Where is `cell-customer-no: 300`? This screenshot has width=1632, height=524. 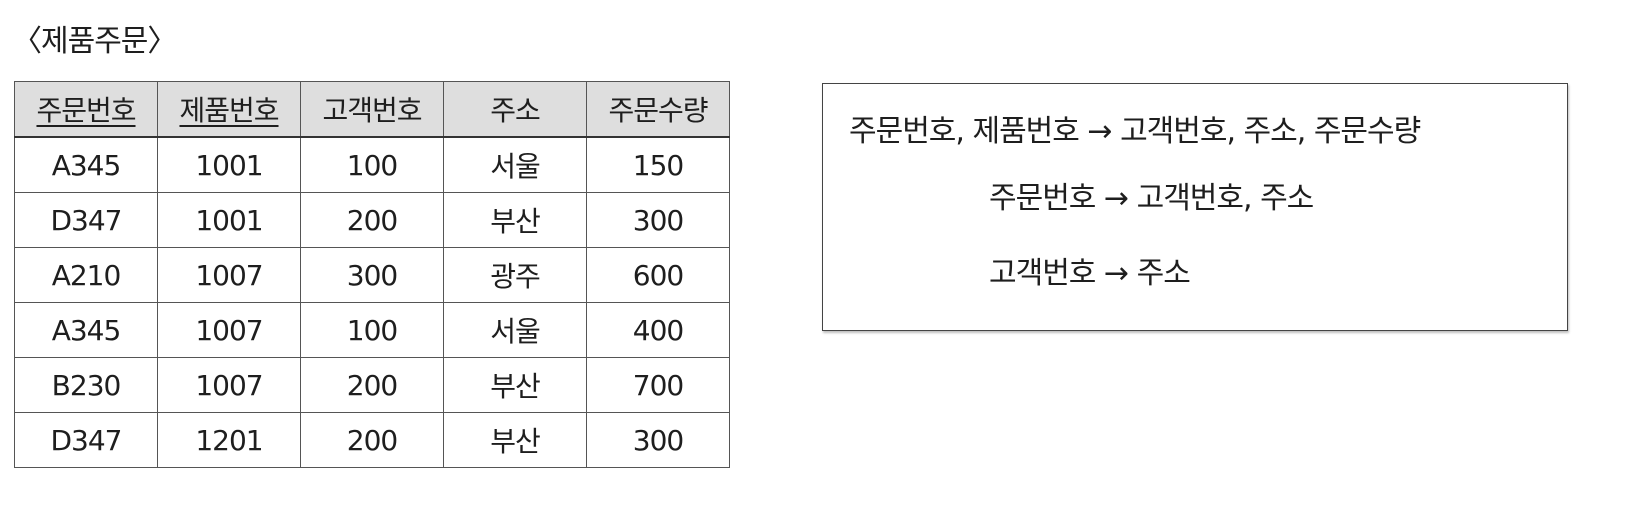
cell-customer-no: 300 is located at coordinates (372, 275).